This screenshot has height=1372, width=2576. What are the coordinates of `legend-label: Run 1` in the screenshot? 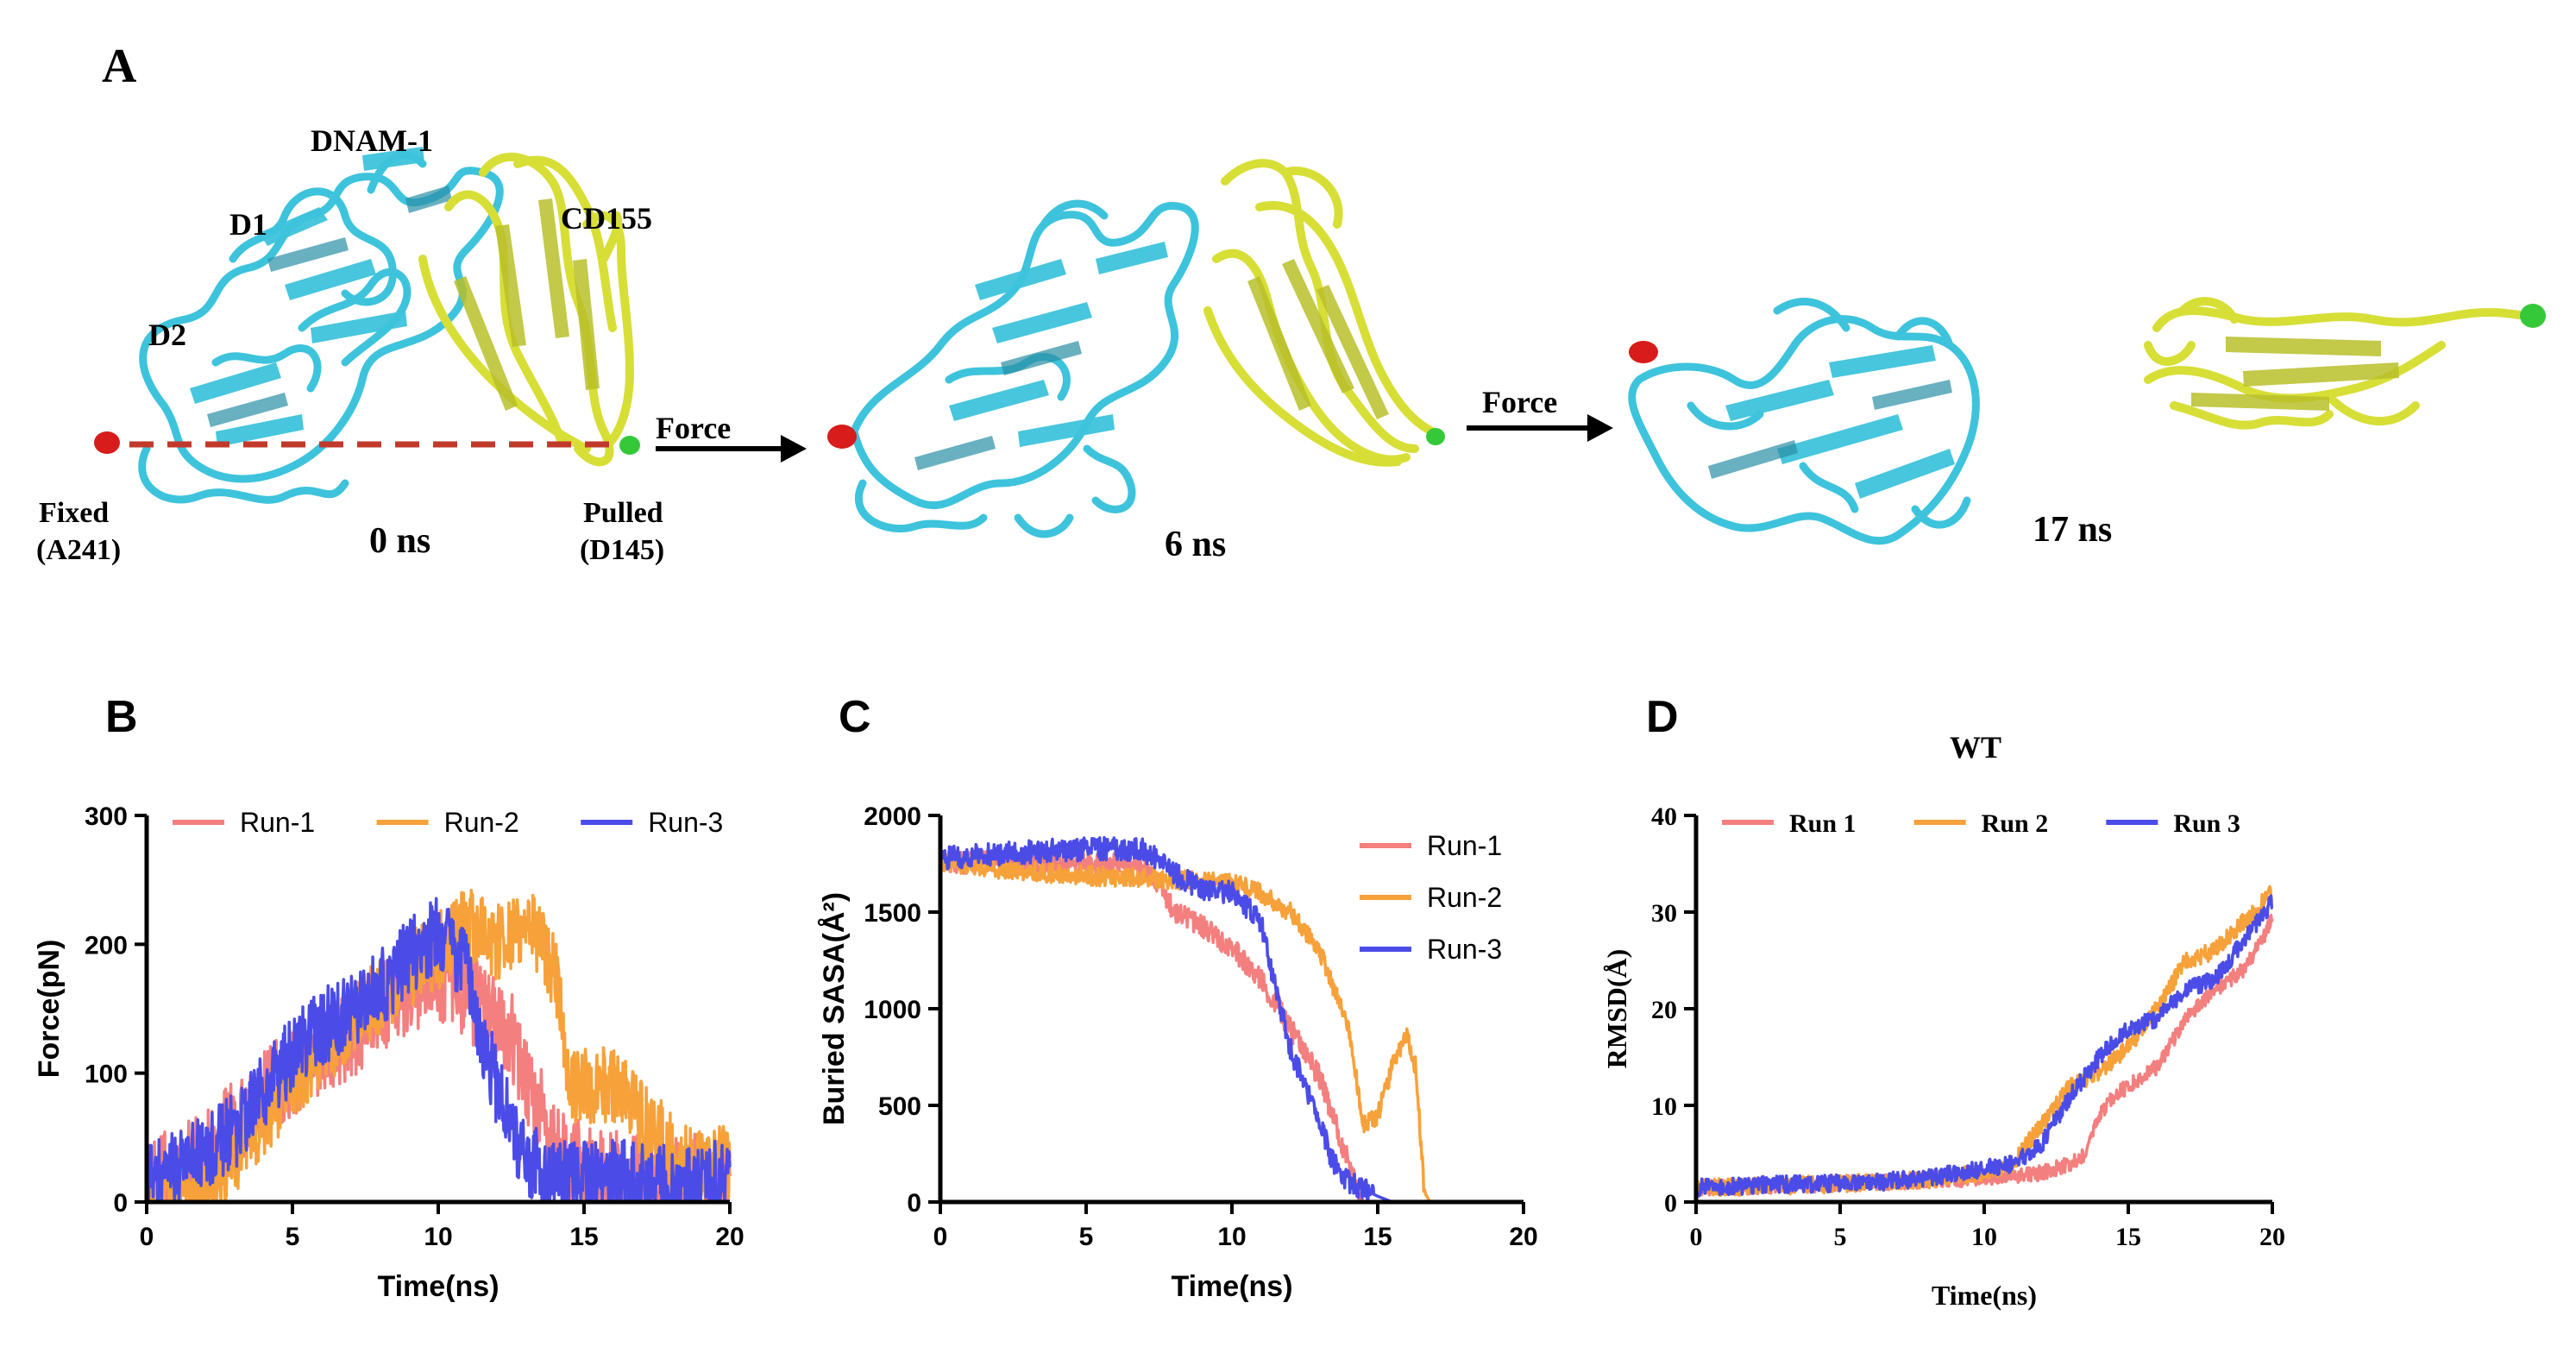 It's located at (1823, 824).